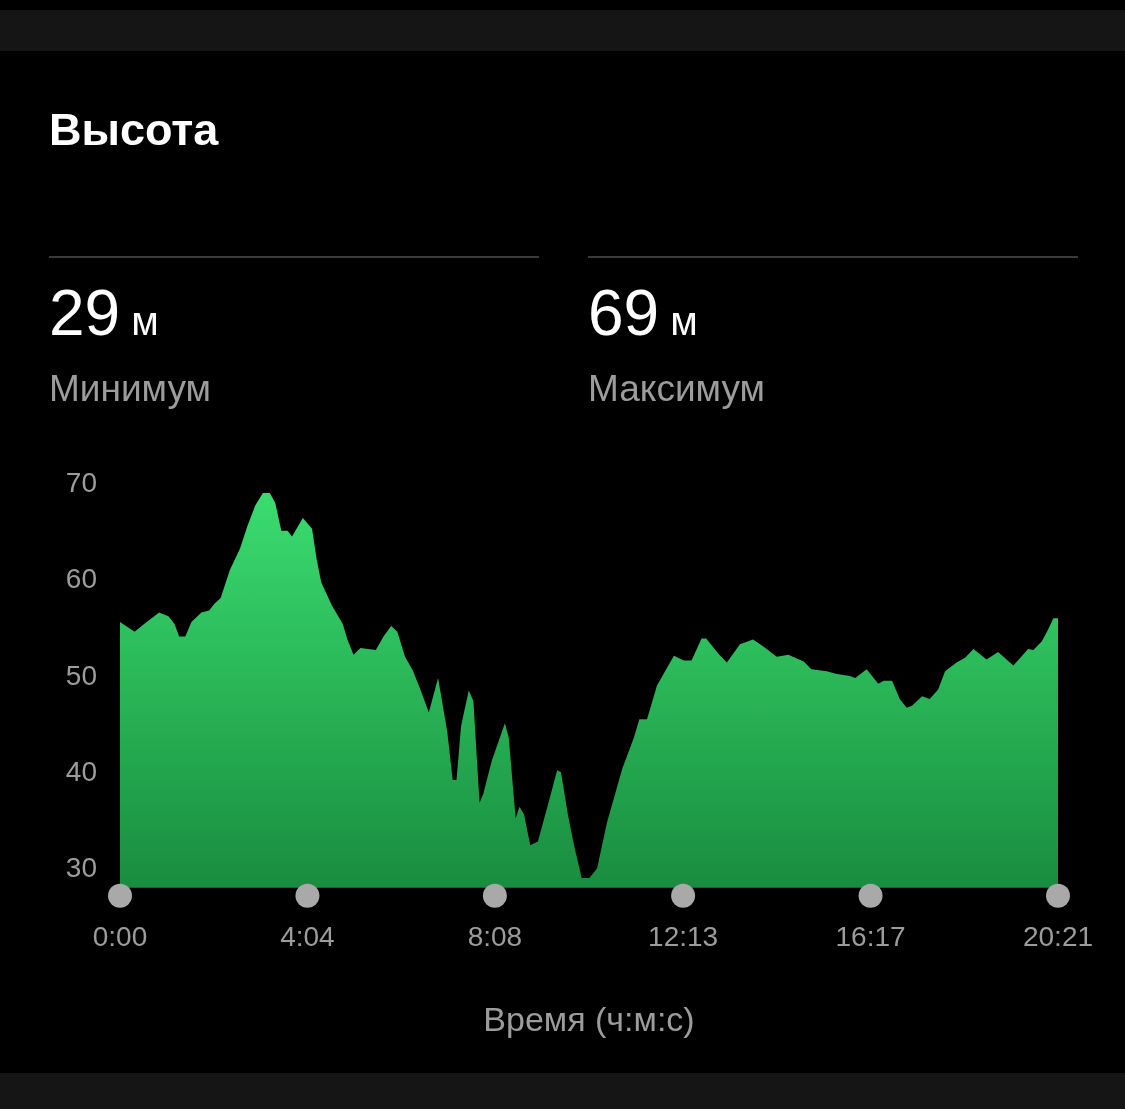  What do you see at coordinates (130, 389) in the screenshot?
I see `text: Минимум` at bounding box center [130, 389].